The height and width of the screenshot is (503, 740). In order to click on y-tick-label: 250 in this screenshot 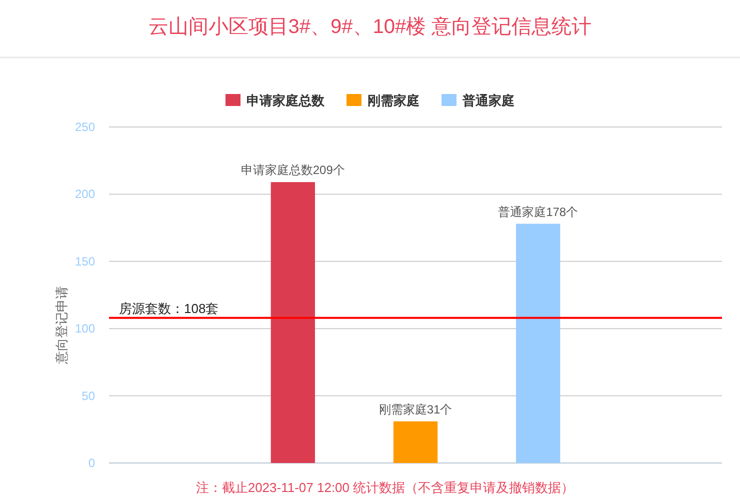, I will do `click(85, 127)`.